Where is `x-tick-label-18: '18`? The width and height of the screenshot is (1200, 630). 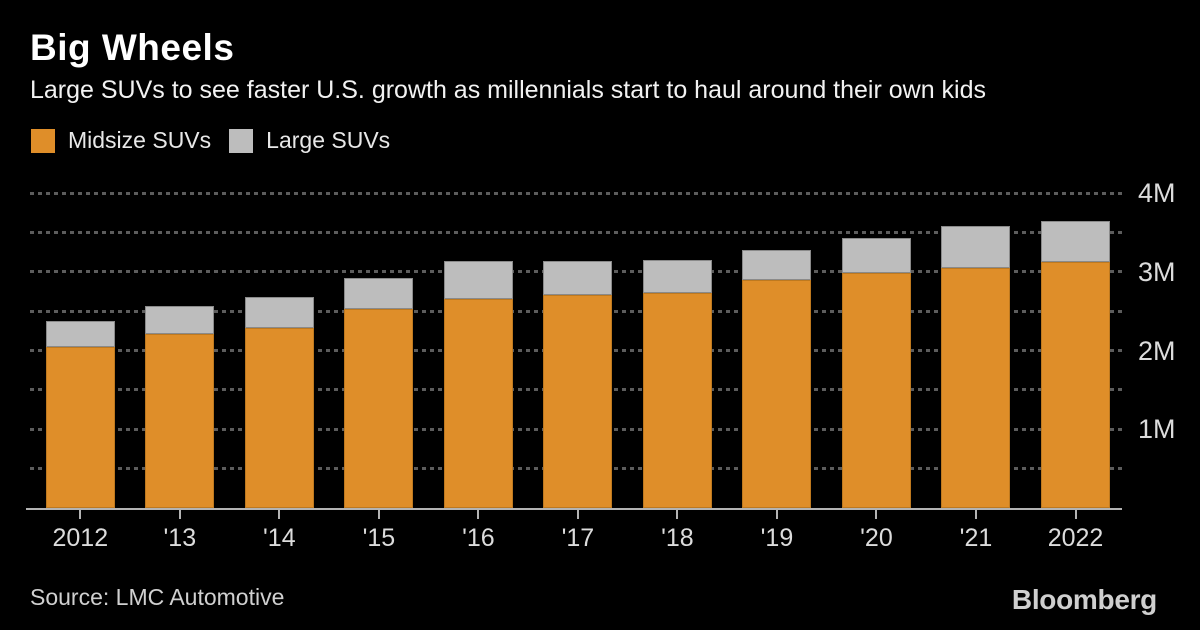
x-tick-label-18: '18 is located at coordinates (677, 538).